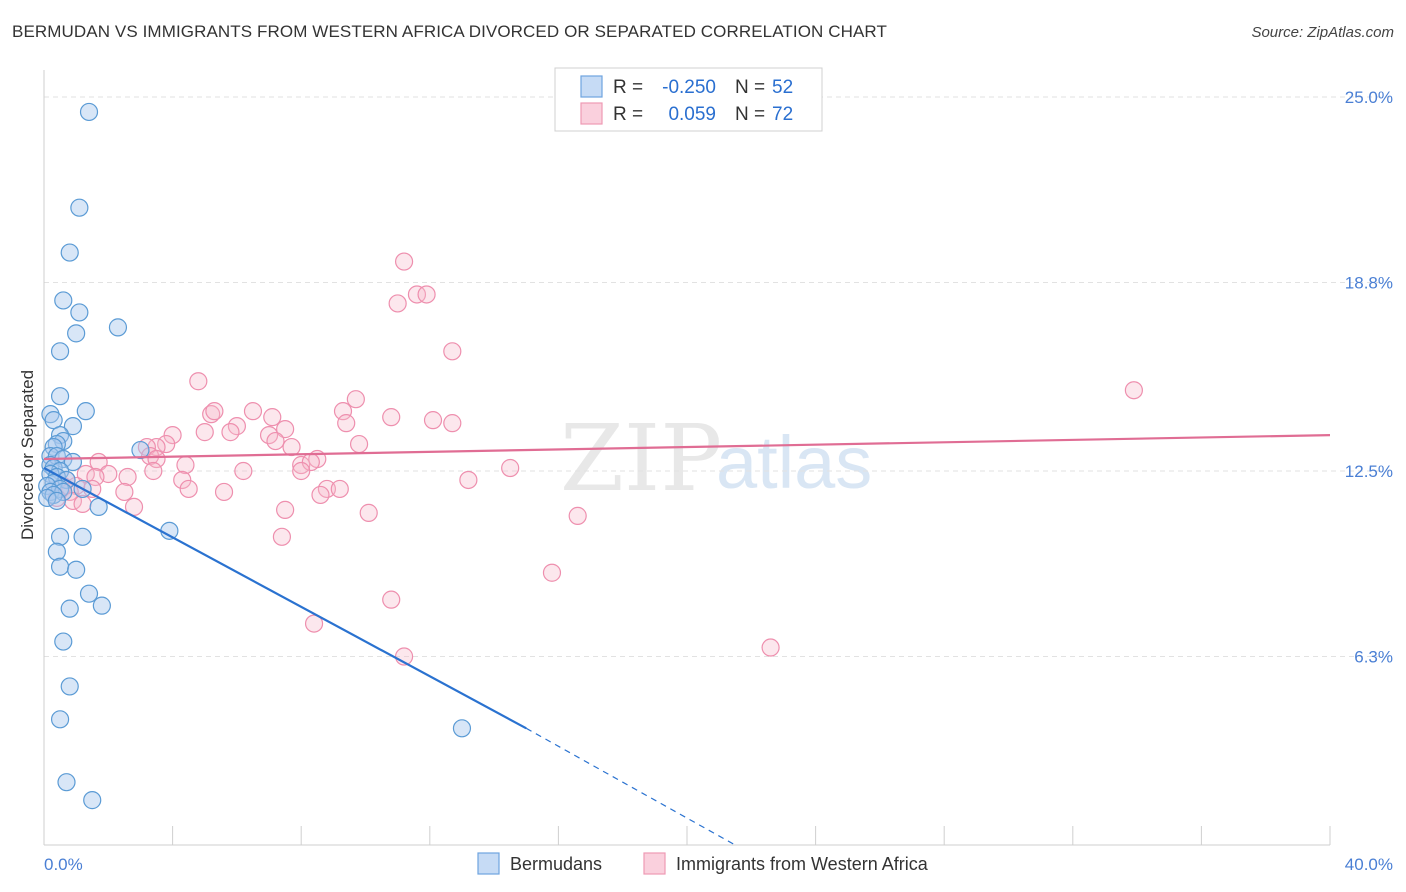  I want to click on legend-n-value-1: 52, so click(782, 87).